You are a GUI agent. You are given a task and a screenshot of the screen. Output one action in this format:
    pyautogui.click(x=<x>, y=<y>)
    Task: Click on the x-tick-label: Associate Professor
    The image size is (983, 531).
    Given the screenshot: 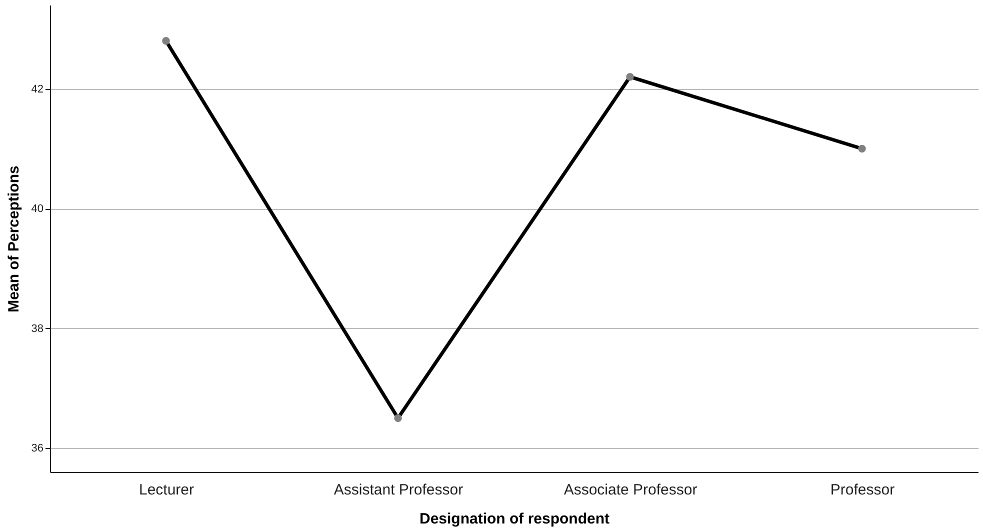 What is the action you would take?
    pyautogui.click(x=631, y=490)
    